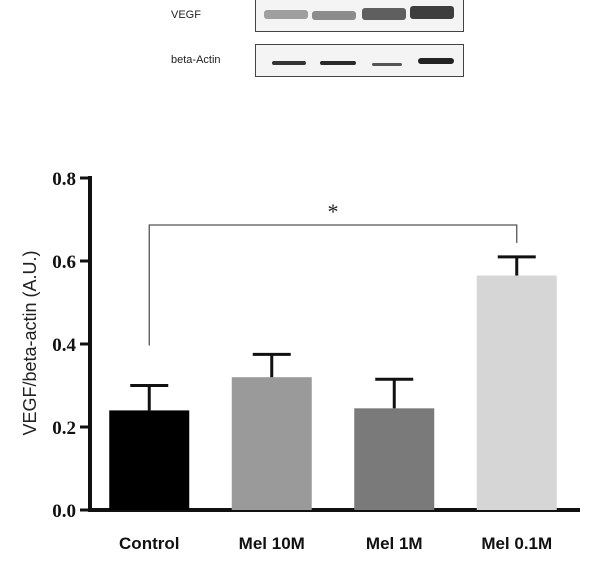 Image resolution: width=600 pixels, height=569 pixels. I want to click on category-label-0: Control, so click(149, 543).